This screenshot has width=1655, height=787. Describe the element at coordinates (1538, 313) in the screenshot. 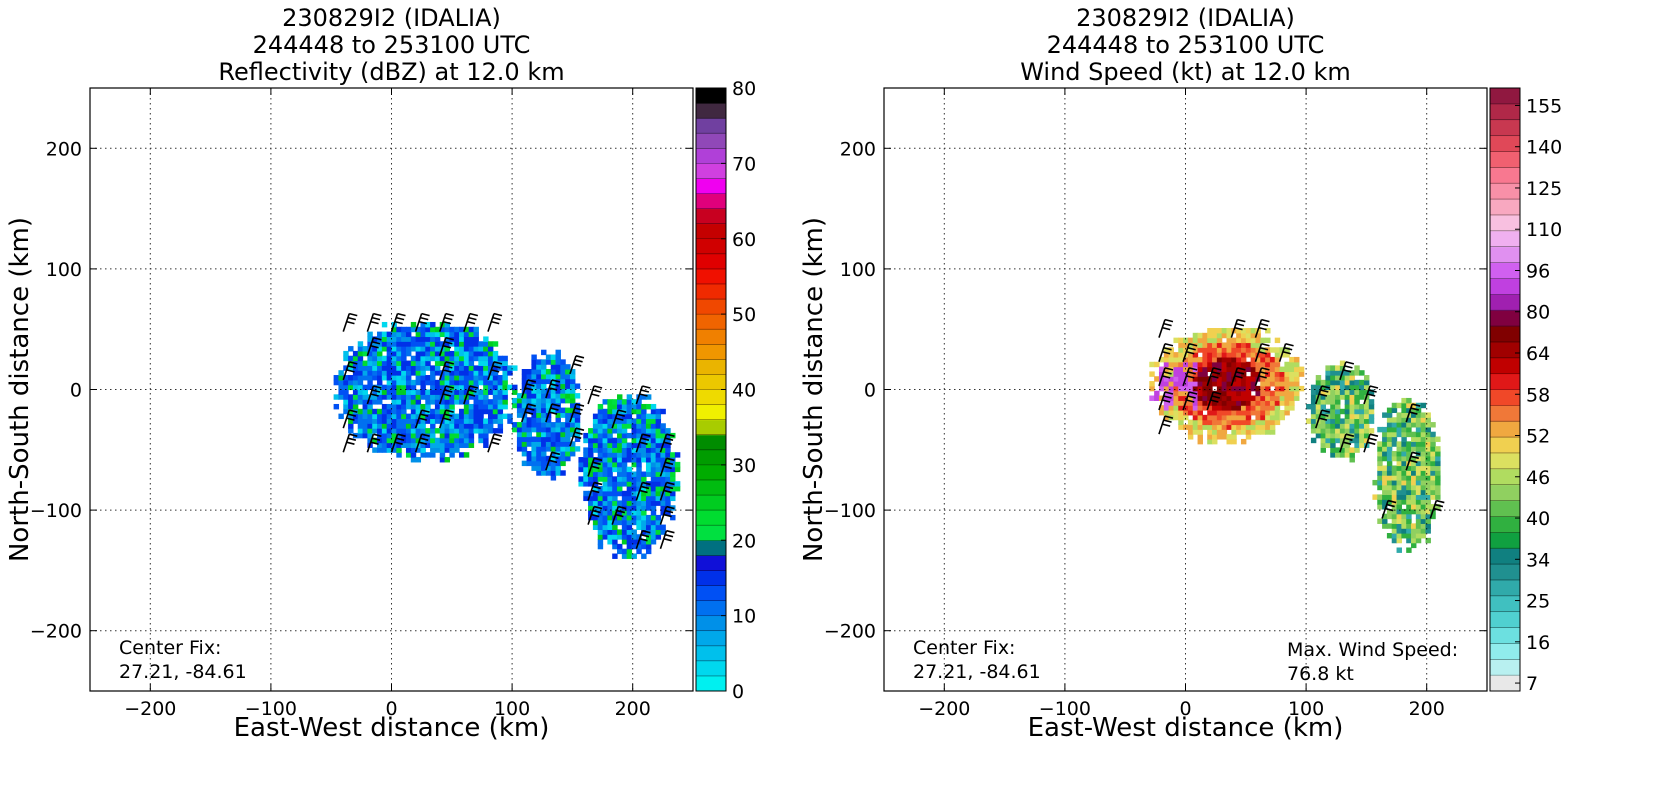

I see `colorbar-tick-label: 80` at that location.